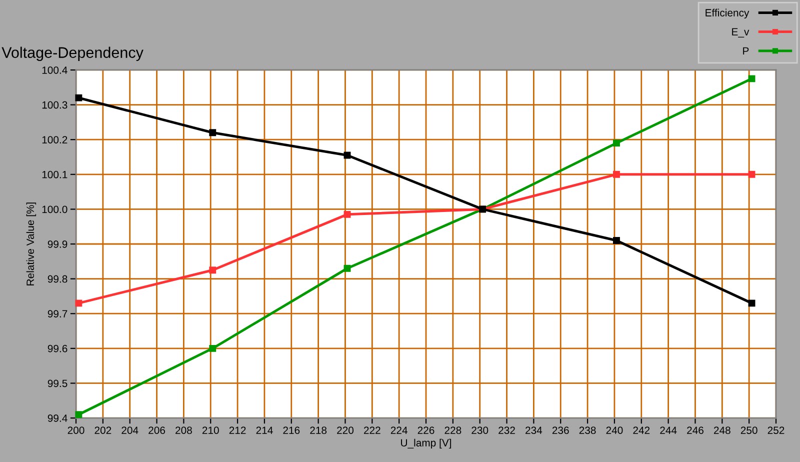 The image size is (800, 462). What do you see at coordinates (506, 430) in the screenshot?
I see `x-tick-label: 232` at bounding box center [506, 430].